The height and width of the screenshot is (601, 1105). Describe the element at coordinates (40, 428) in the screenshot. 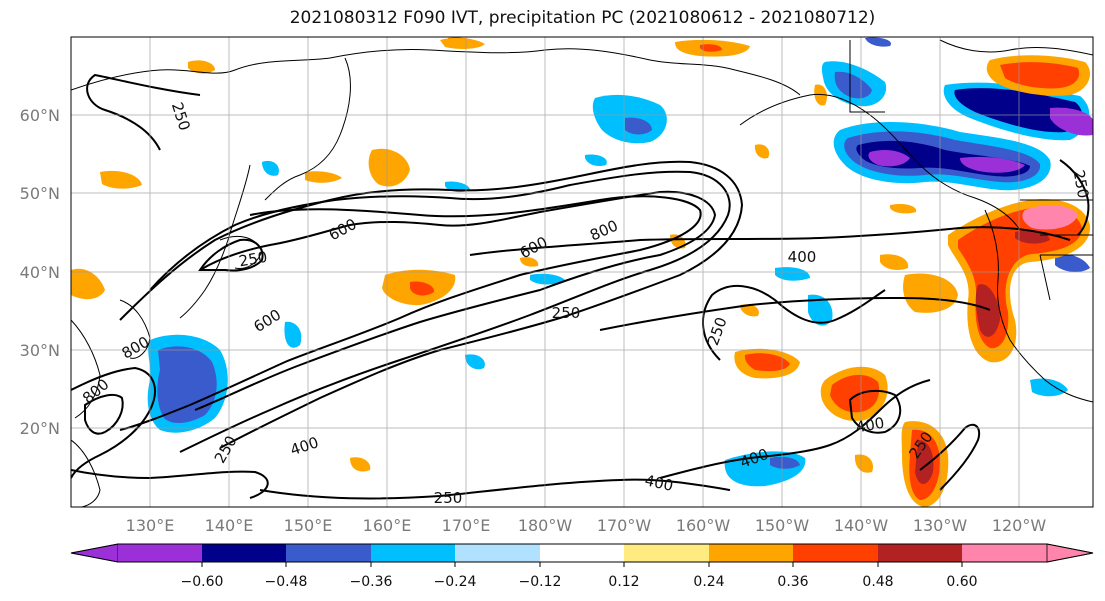

I see `latitude-label: 20°N` at that location.